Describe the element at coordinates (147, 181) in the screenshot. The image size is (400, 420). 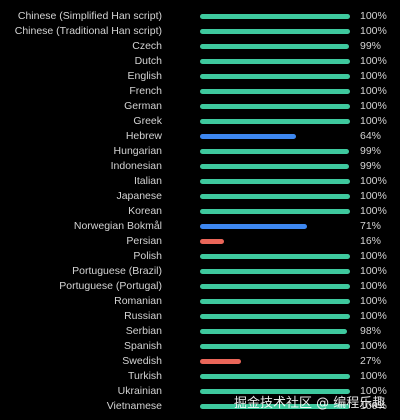
I see `language-name: Italian` at that location.